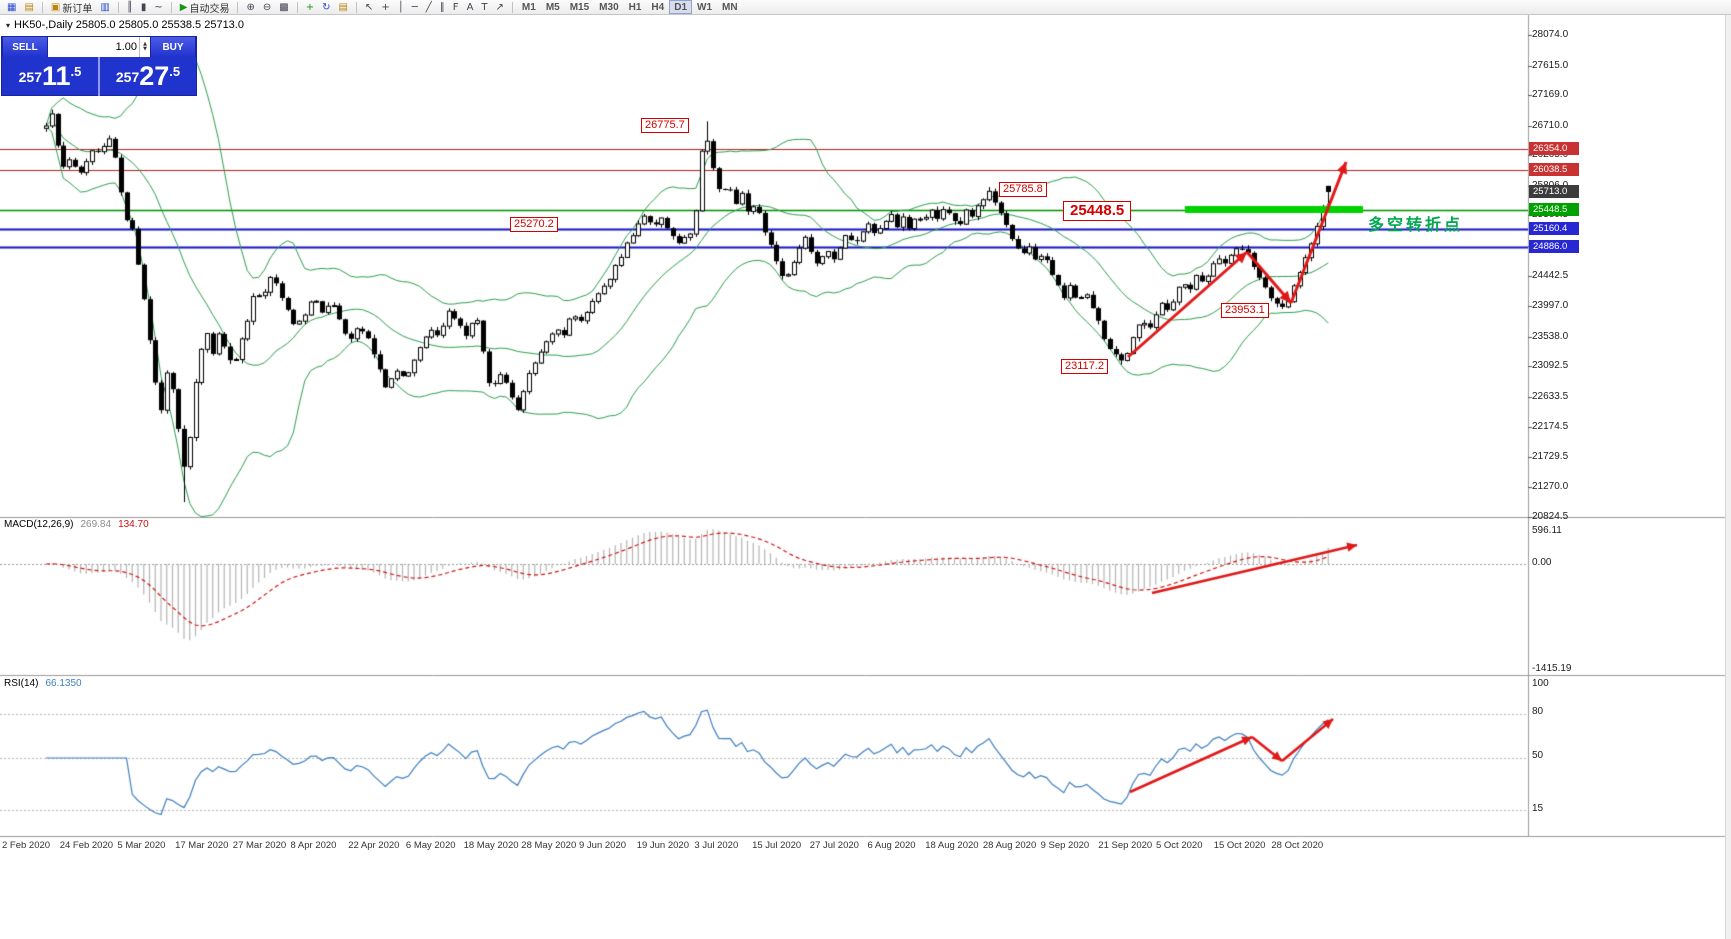 This screenshot has height=939, width=1731. Describe the element at coordinates (250, 7) in the screenshot. I see `zoom-in-button: ⊕` at that location.